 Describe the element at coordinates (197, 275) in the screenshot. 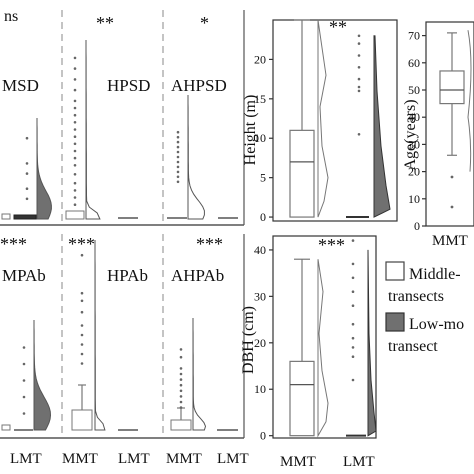

I see `panel-title-ahpab: AHPAb` at that location.